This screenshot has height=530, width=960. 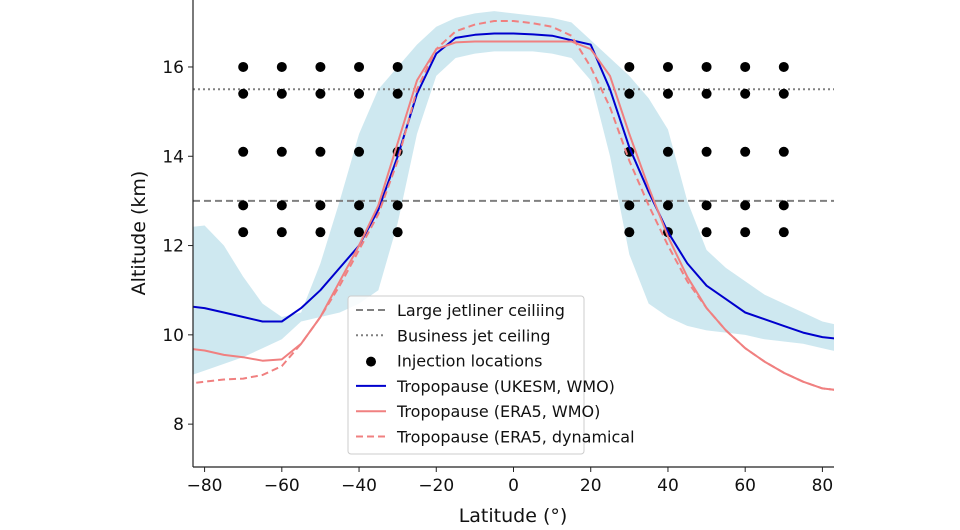 What do you see at coordinates (513, 486) in the screenshot?
I see `x-tick-label: 0` at bounding box center [513, 486].